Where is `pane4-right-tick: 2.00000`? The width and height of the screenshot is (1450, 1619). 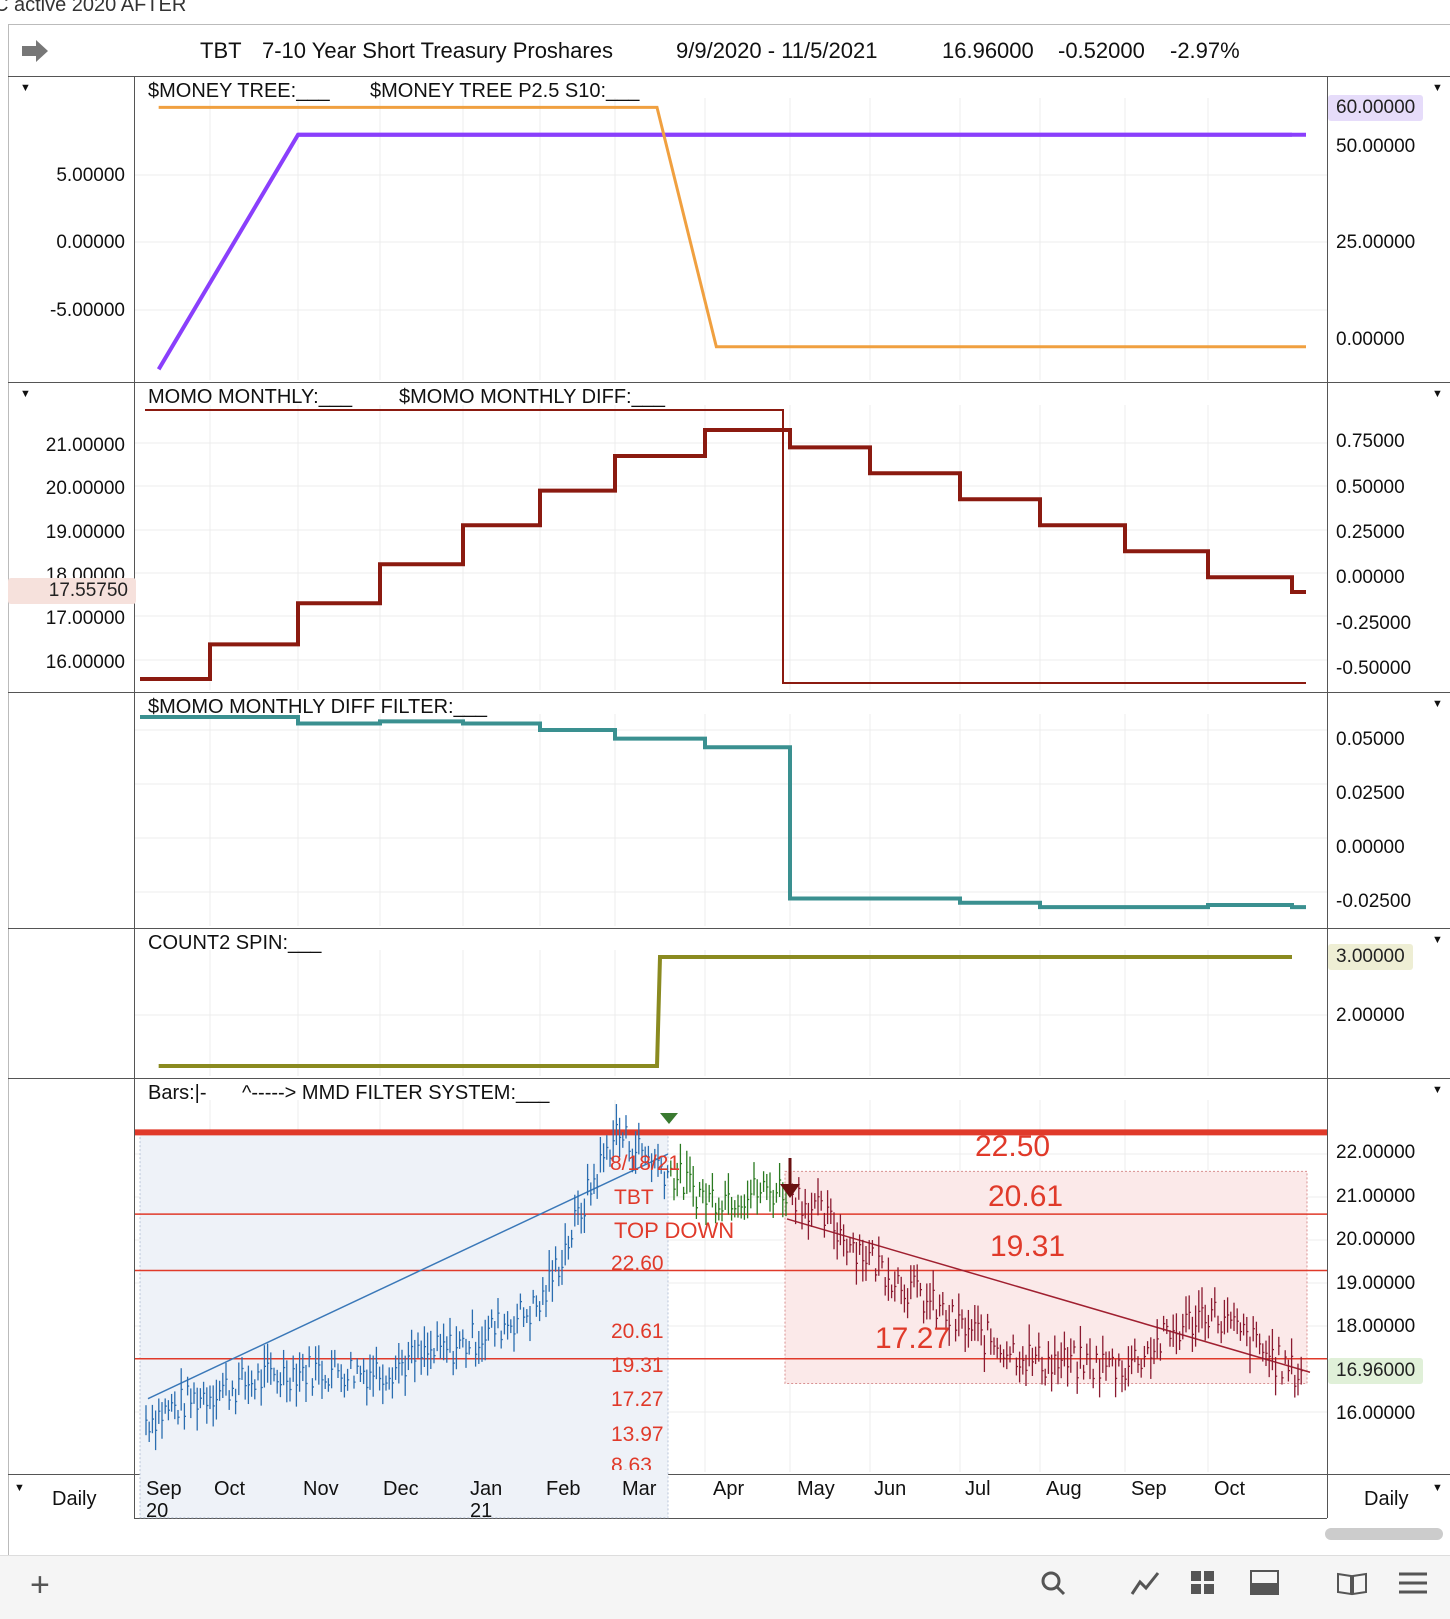 pane4-right-tick: 2.00000 is located at coordinates (1370, 1015).